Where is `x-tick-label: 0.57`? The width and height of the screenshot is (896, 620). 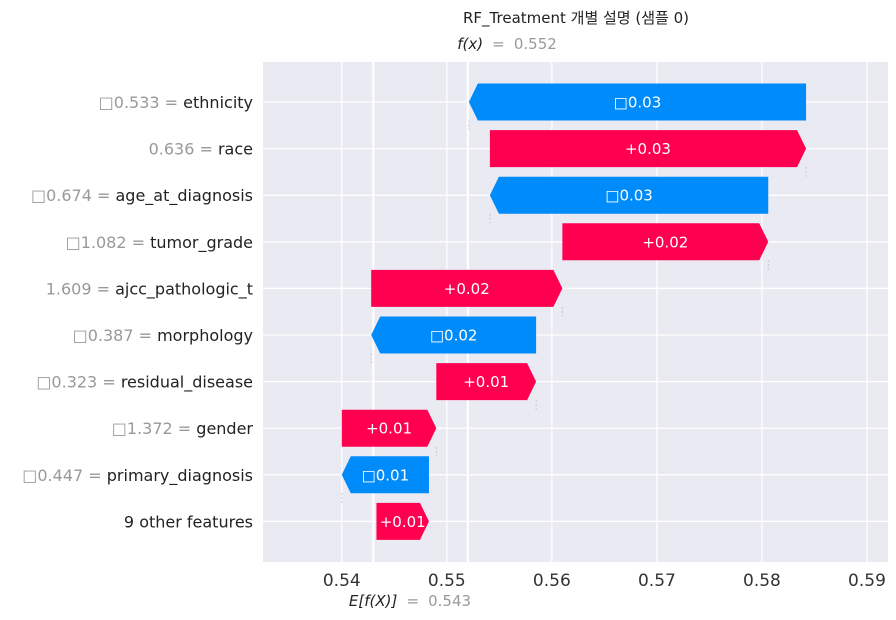
x-tick-label: 0.57 is located at coordinates (657, 581).